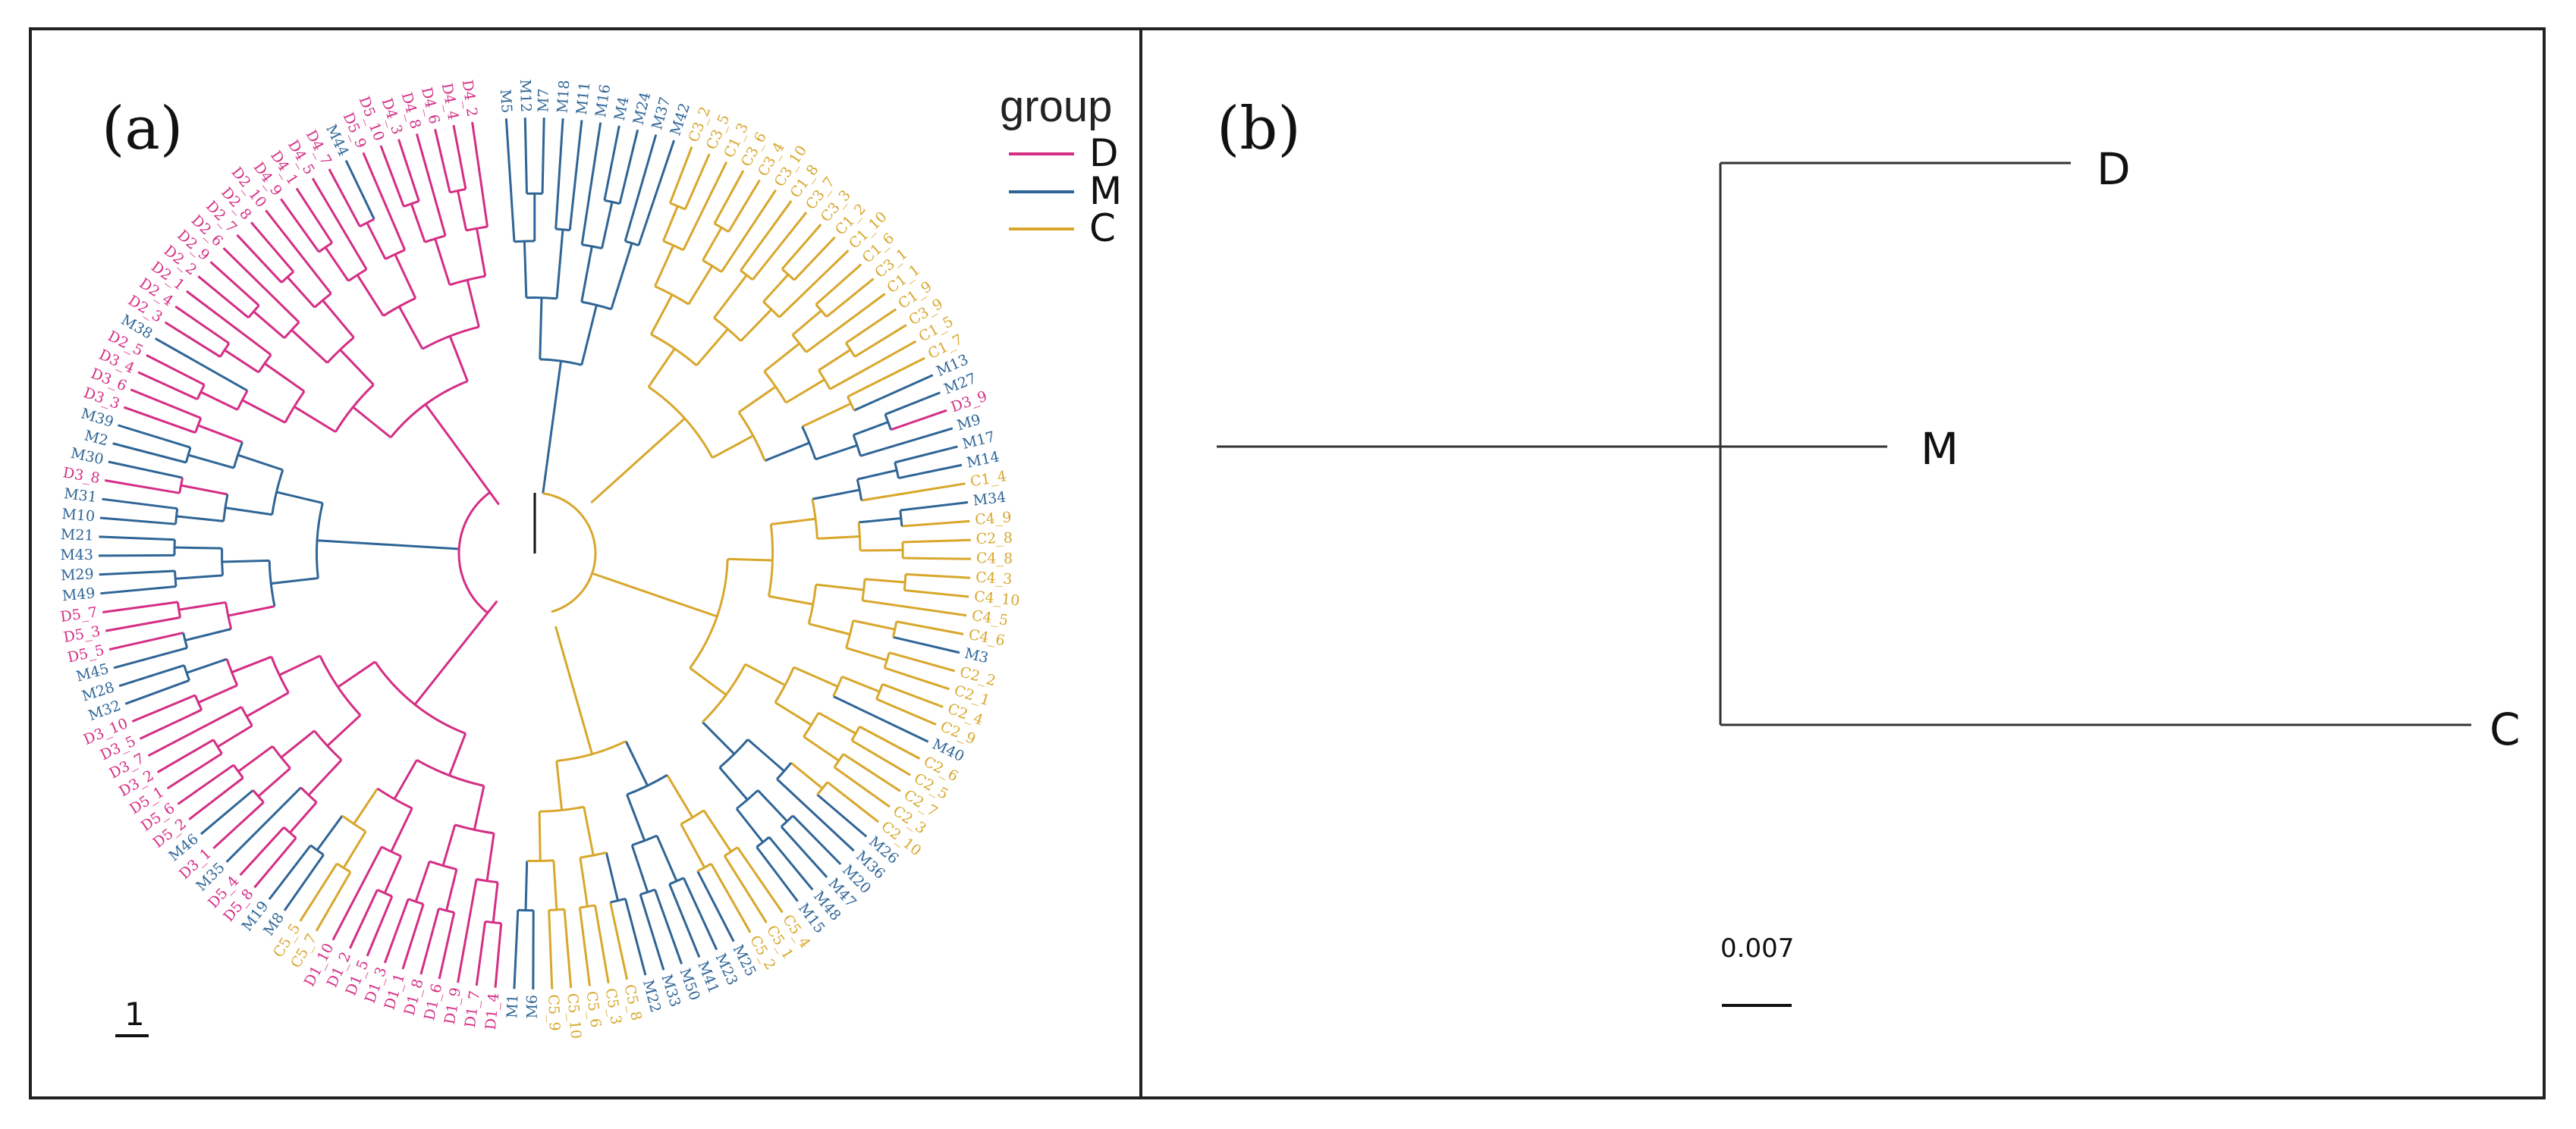 This screenshot has width=2576, height=1129. What do you see at coordinates (969, 422) in the screenshot?
I see `leaf-label: M9` at bounding box center [969, 422].